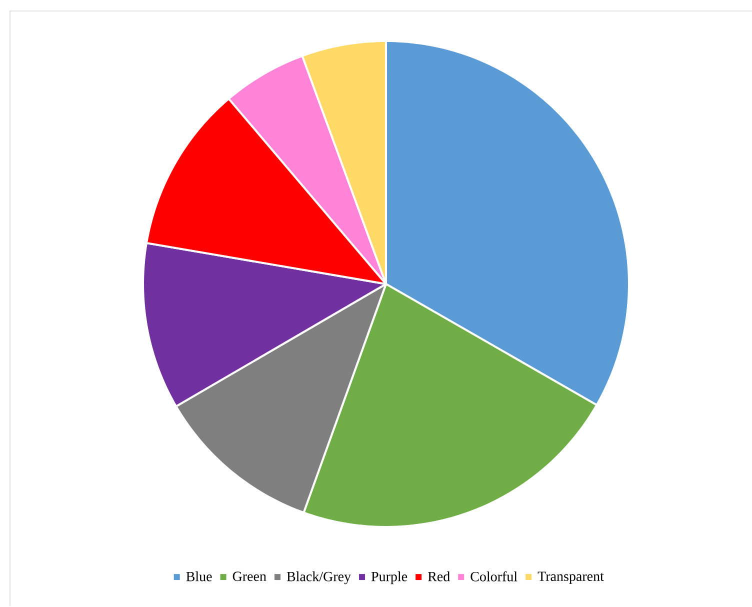  What do you see at coordinates (249, 577) in the screenshot?
I see `legend-label: Green` at bounding box center [249, 577].